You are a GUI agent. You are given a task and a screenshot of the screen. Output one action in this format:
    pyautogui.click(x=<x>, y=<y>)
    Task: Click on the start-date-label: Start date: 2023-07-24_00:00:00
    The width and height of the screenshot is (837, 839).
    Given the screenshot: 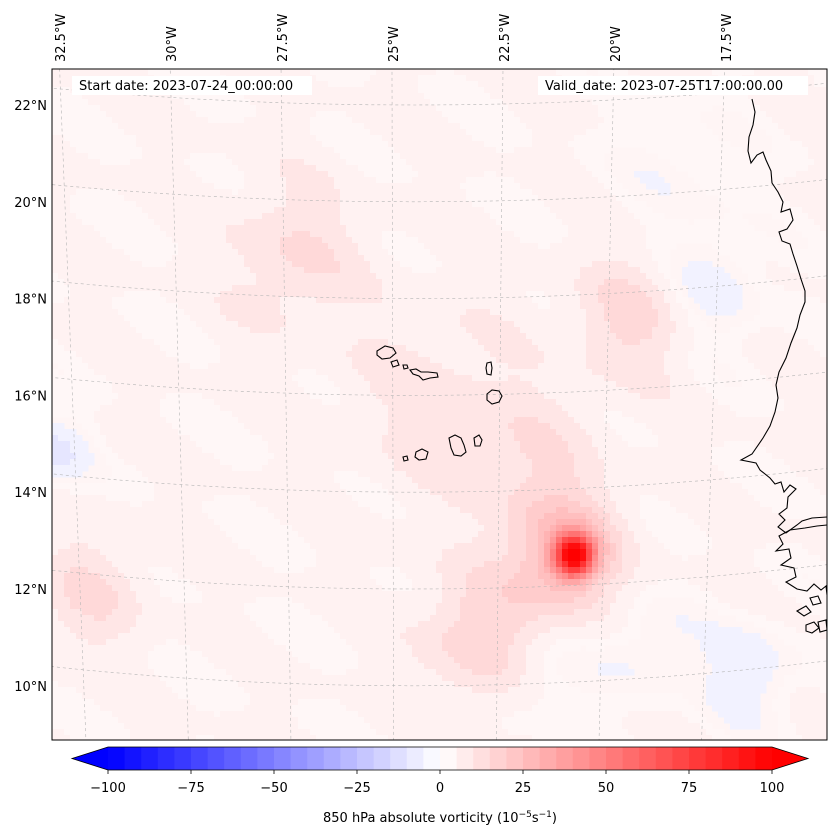 What is the action you would take?
    pyautogui.click(x=186, y=86)
    